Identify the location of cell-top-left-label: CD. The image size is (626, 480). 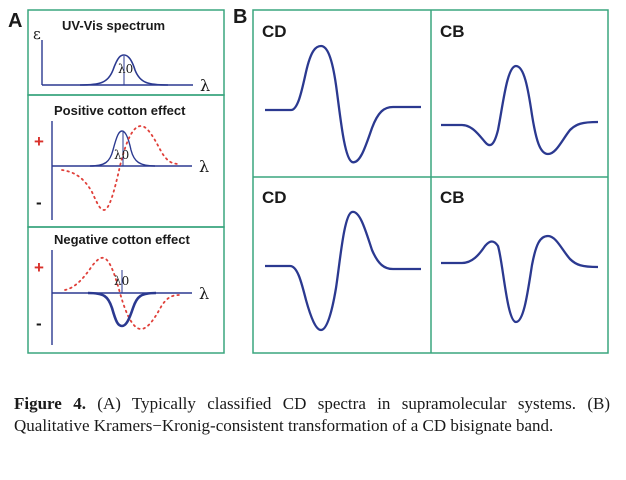
(274, 31).